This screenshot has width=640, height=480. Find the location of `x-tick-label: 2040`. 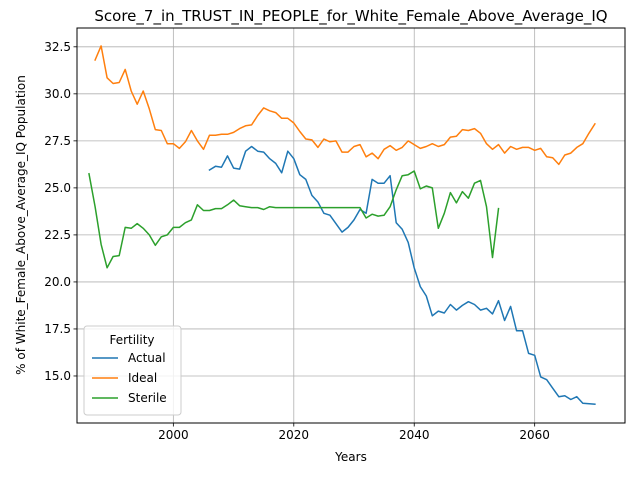

x-tick-label: 2040 is located at coordinates (414, 435).